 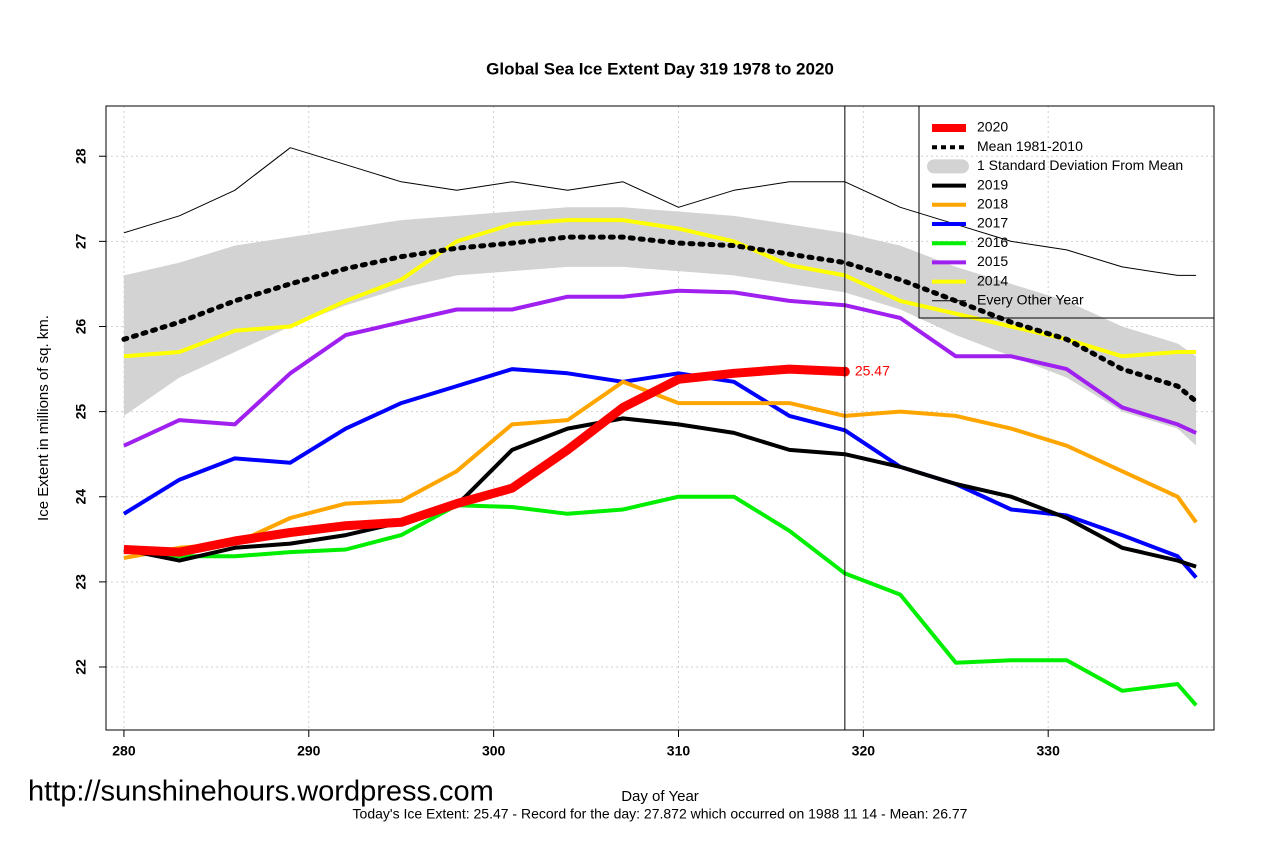 What do you see at coordinates (679, 751) in the screenshot?
I see `x-tick-label: 310` at bounding box center [679, 751].